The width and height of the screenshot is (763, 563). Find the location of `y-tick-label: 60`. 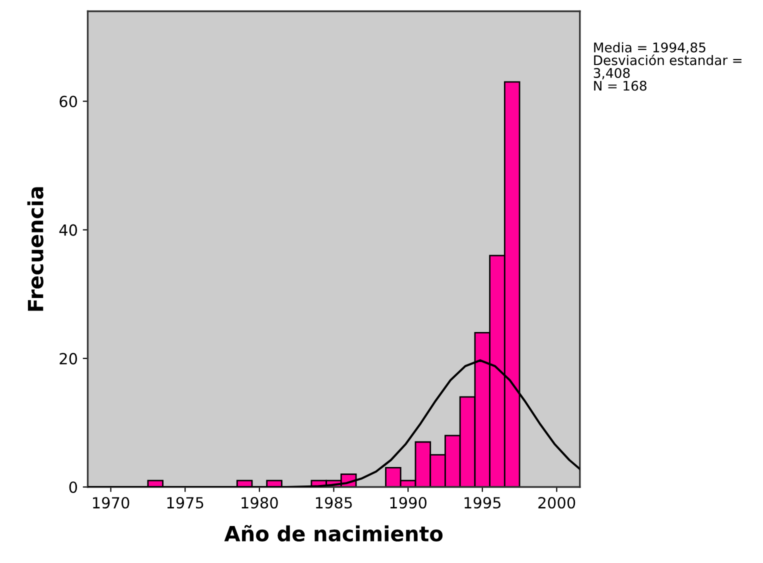

y-tick-label: 60 is located at coordinates (69, 102).